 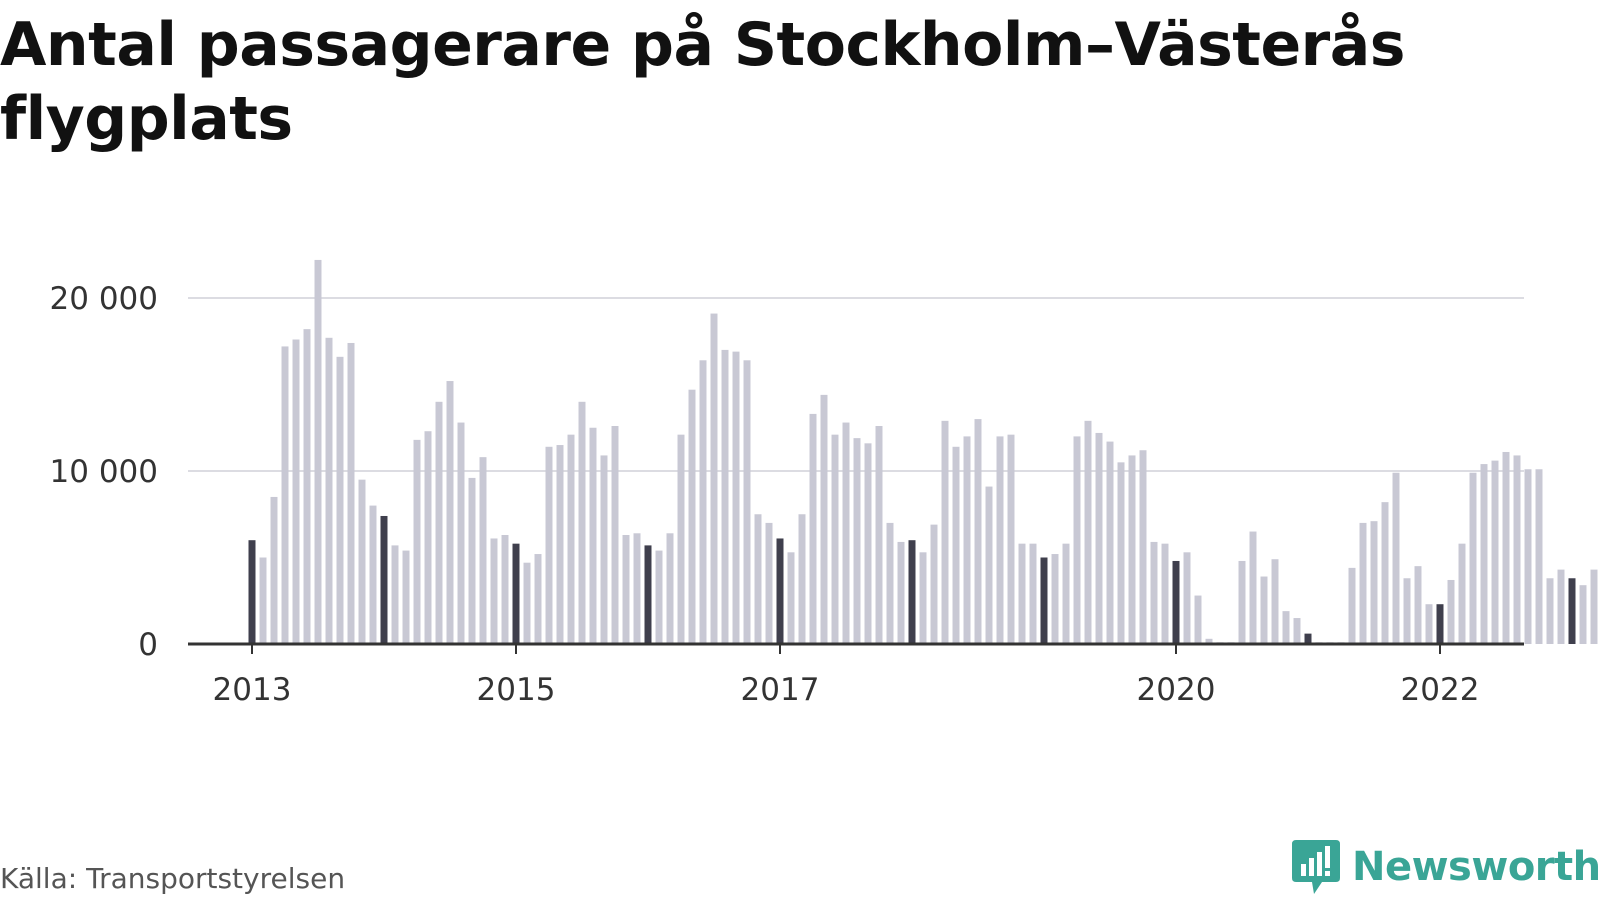 I want to click on newsworthy-logo-icon, so click(x=1316, y=867).